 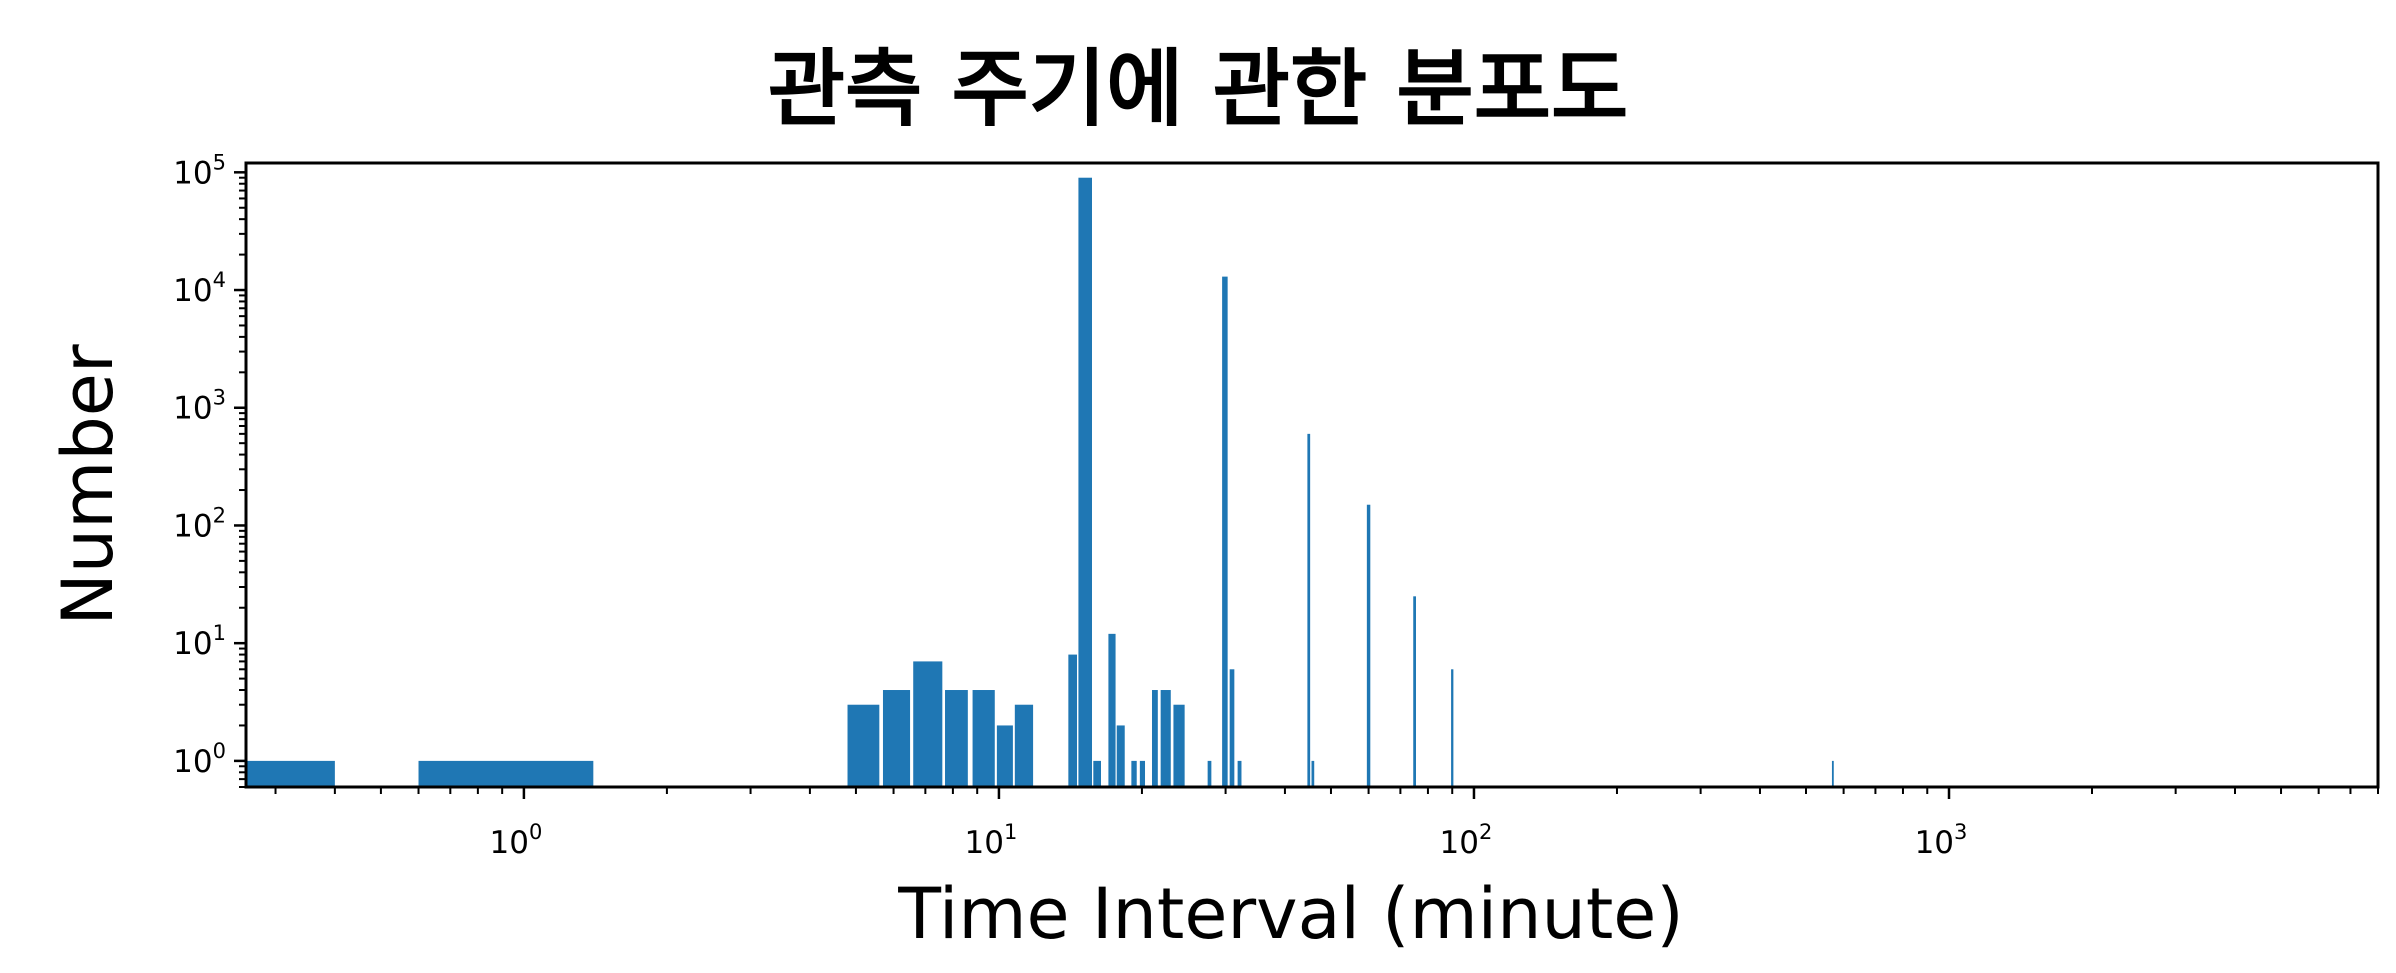 I want to click on x-axis-label: Time Interval (minute), so click(x=1290, y=914).